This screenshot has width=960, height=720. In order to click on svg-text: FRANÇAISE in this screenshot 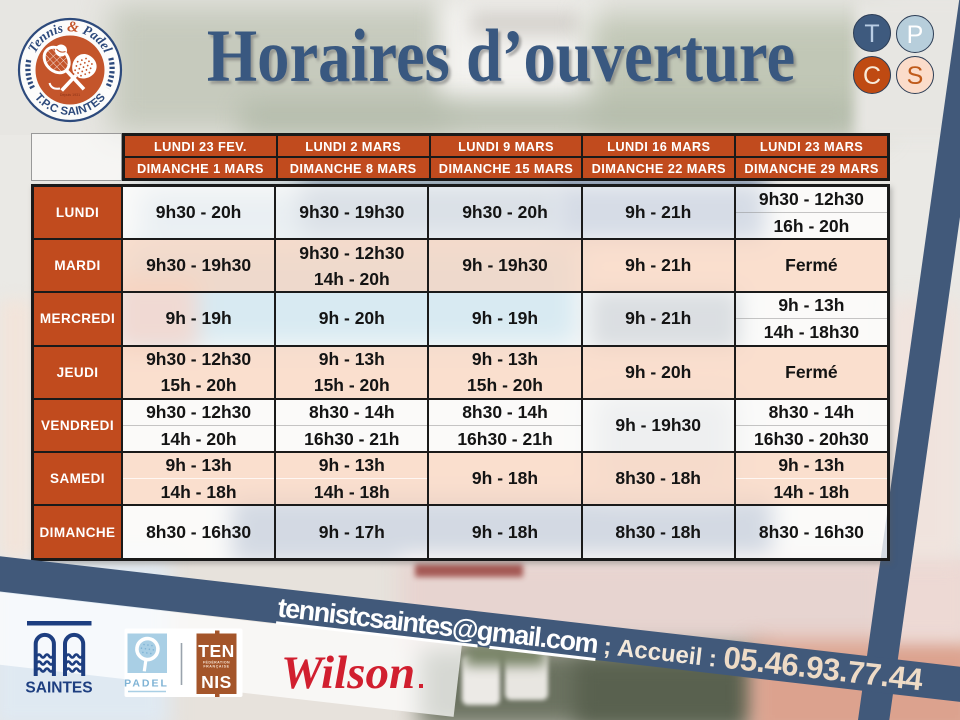, I will do `click(216, 667)`.